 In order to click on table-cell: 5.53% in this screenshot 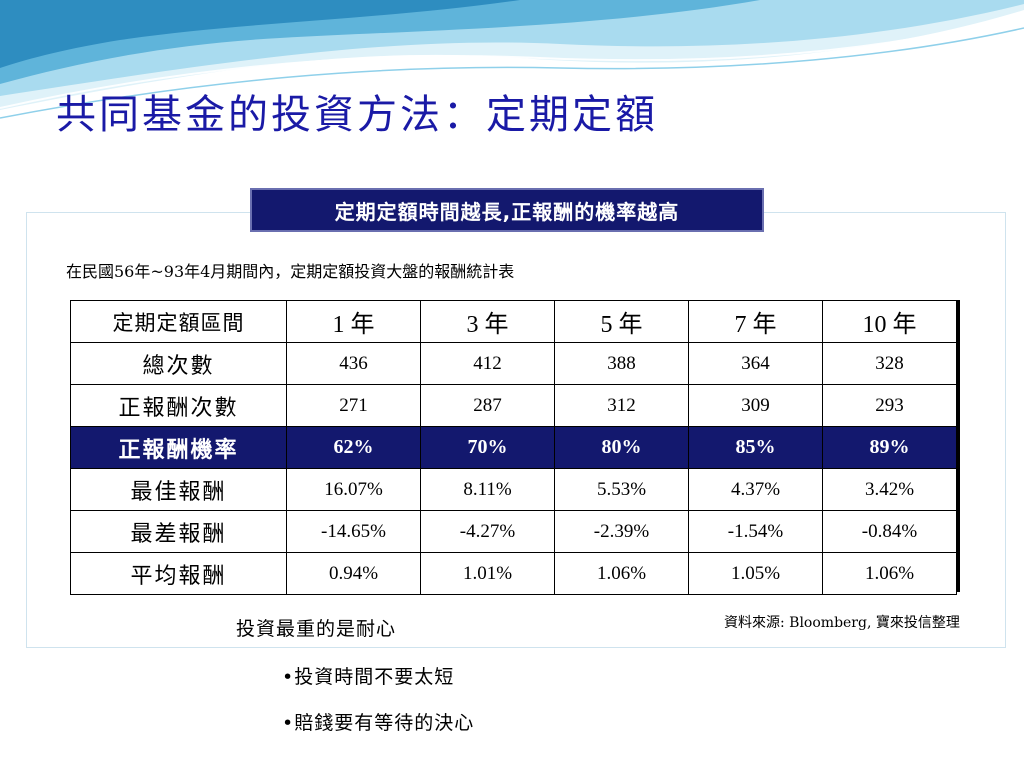, I will do `click(621, 489)`.